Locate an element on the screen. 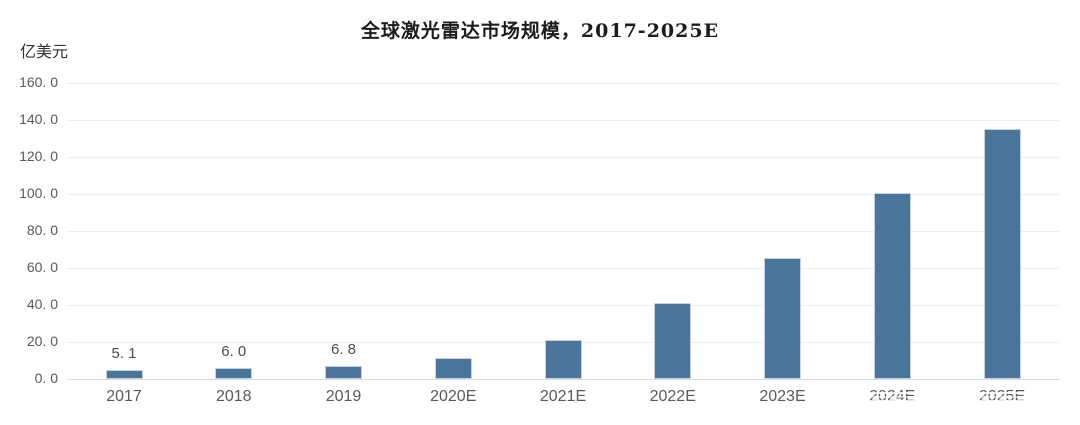 This screenshot has height=425, width=1080. y-axis-unit-label: 亿美元 is located at coordinates (44, 51).